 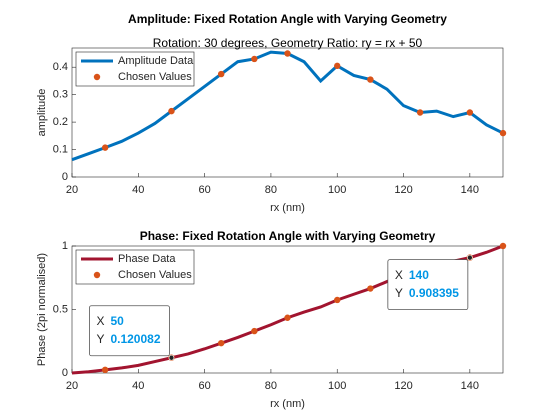 I want to click on y-axis-label: Phase (2pi normalised), so click(x=42, y=309).